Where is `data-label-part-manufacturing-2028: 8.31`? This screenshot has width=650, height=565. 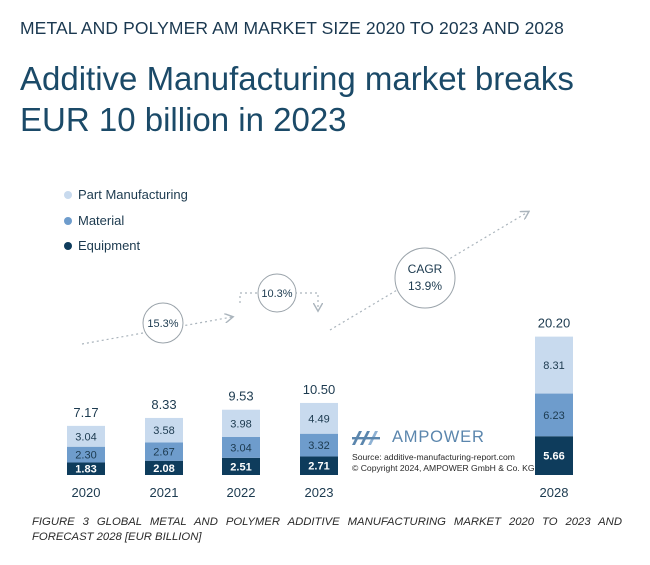 data-label-part-manufacturing-2028: 8.31 is located at coordinates (553, 366).